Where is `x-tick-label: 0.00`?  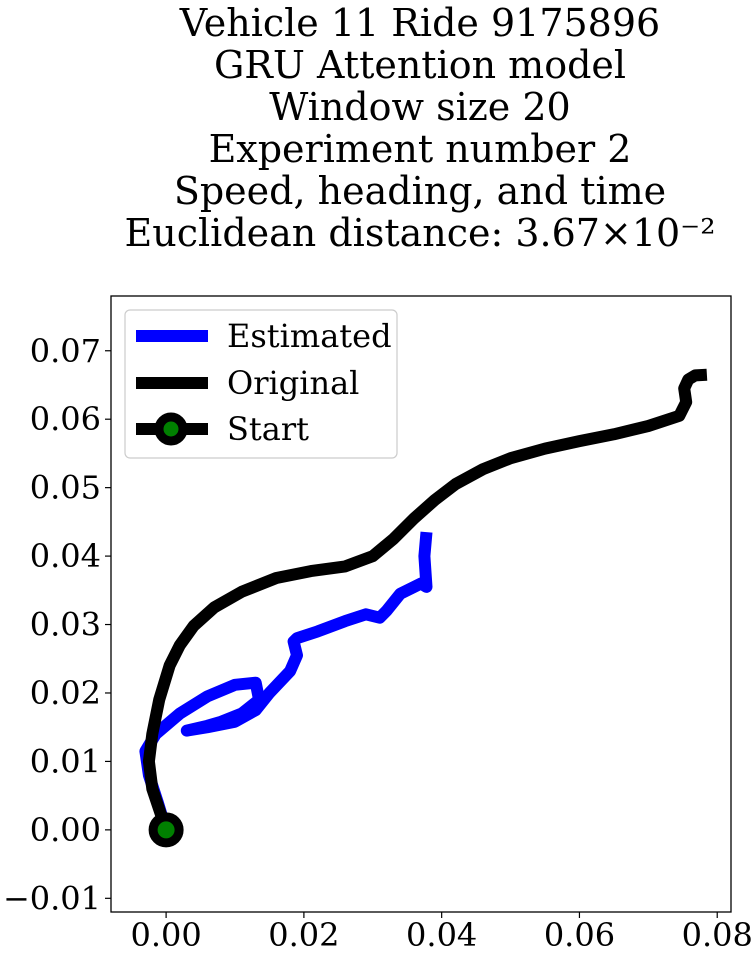 x-tick-label: 0.00 is located at coordinates (165, 935).